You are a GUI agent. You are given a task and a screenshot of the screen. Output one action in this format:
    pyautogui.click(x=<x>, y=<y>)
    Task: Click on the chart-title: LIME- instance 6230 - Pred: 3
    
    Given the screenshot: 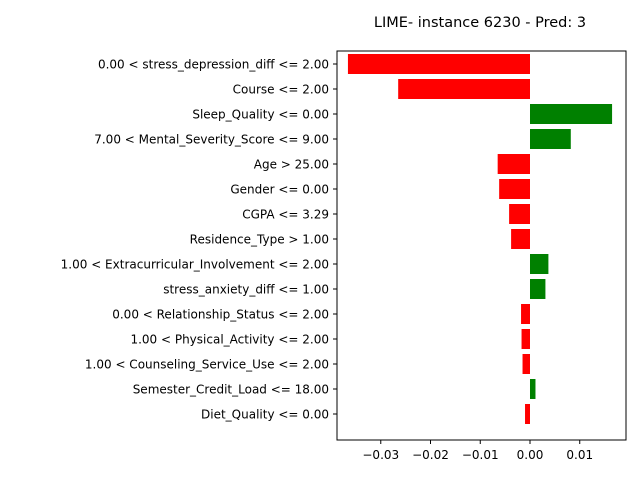 What is the action you would take?
    pyautogui.click(x=480, y=23)
    